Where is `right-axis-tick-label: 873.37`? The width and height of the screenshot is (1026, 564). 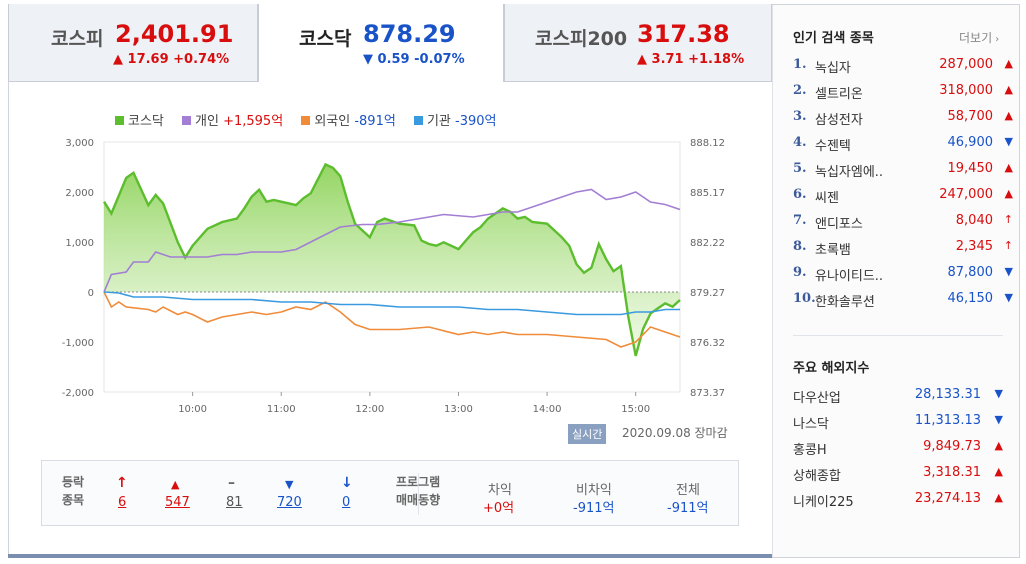
right-axis-tick-label: 873.37 is located at coordinates (707, 393).